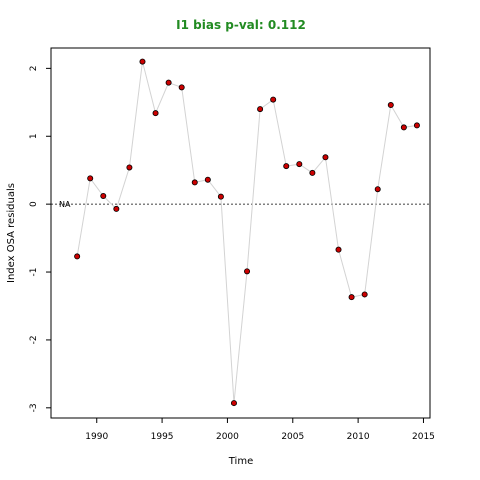 The image size is (480, 480). Describe the element at coordinates (292, 437) in the screenshot. I see `x-tick-label: 2005` at that location.